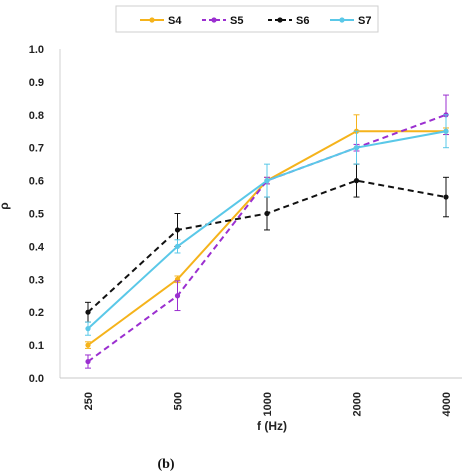  What do you see at coordinates (36, 116) in the screenshot?
I see `y-tick-label: 0.8` at bounding box center [36, 116].